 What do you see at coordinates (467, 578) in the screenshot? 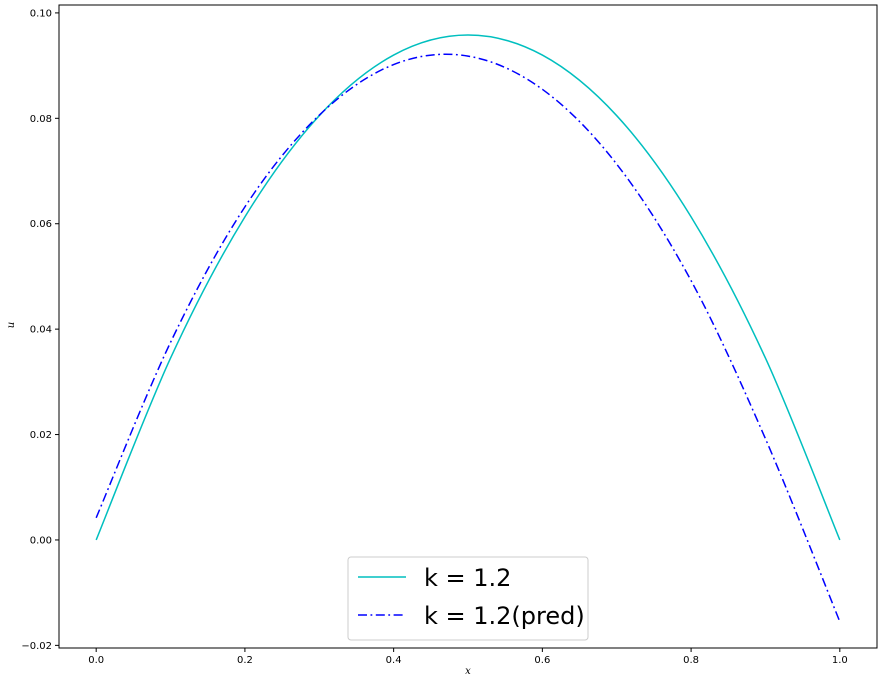
I see `legend-label-1: k = 1.2` at bounding box center [467, 578].